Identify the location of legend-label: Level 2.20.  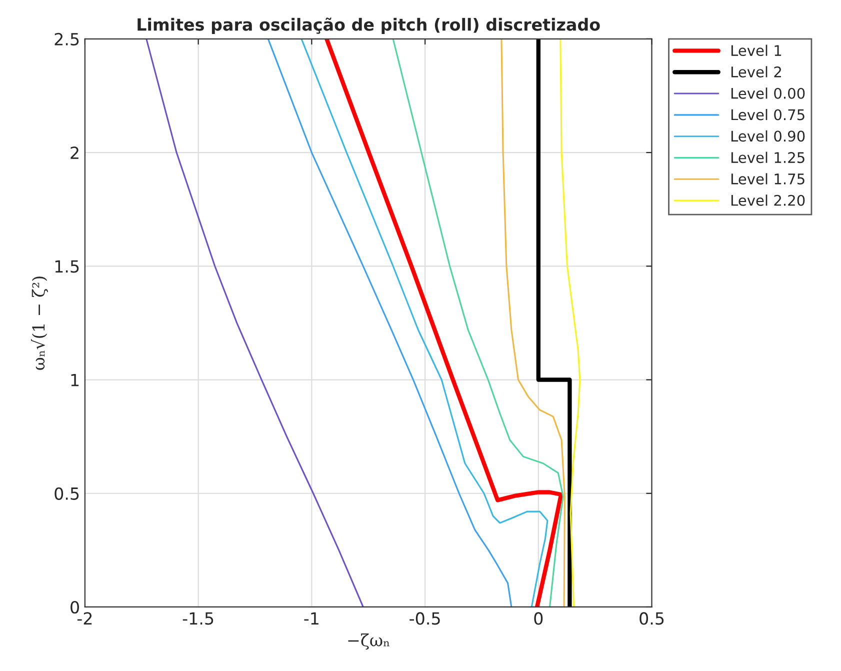
(768, 200).